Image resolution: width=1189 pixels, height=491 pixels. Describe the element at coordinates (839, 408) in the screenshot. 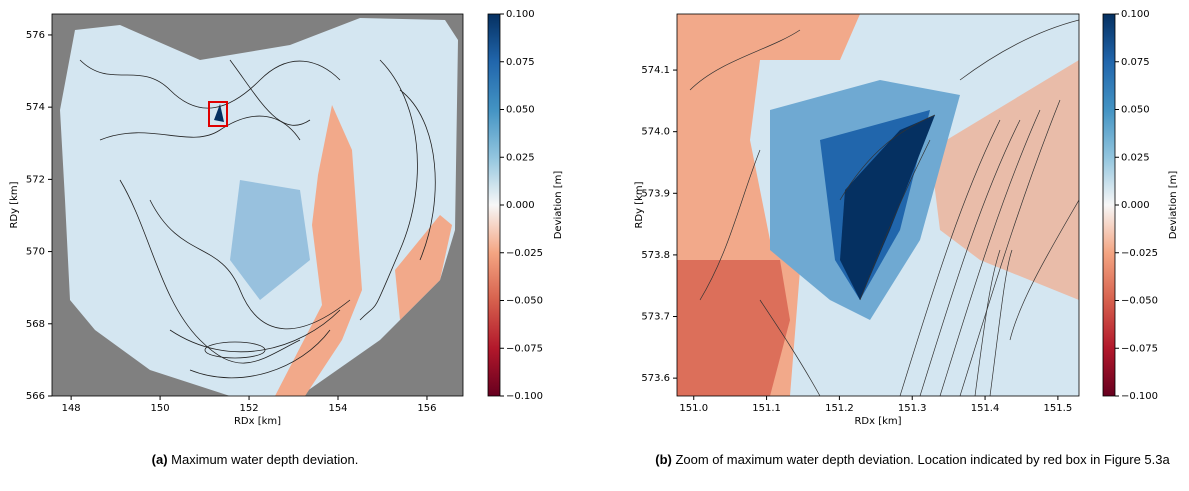

I see `x-tick-label: 151.2` at that location.